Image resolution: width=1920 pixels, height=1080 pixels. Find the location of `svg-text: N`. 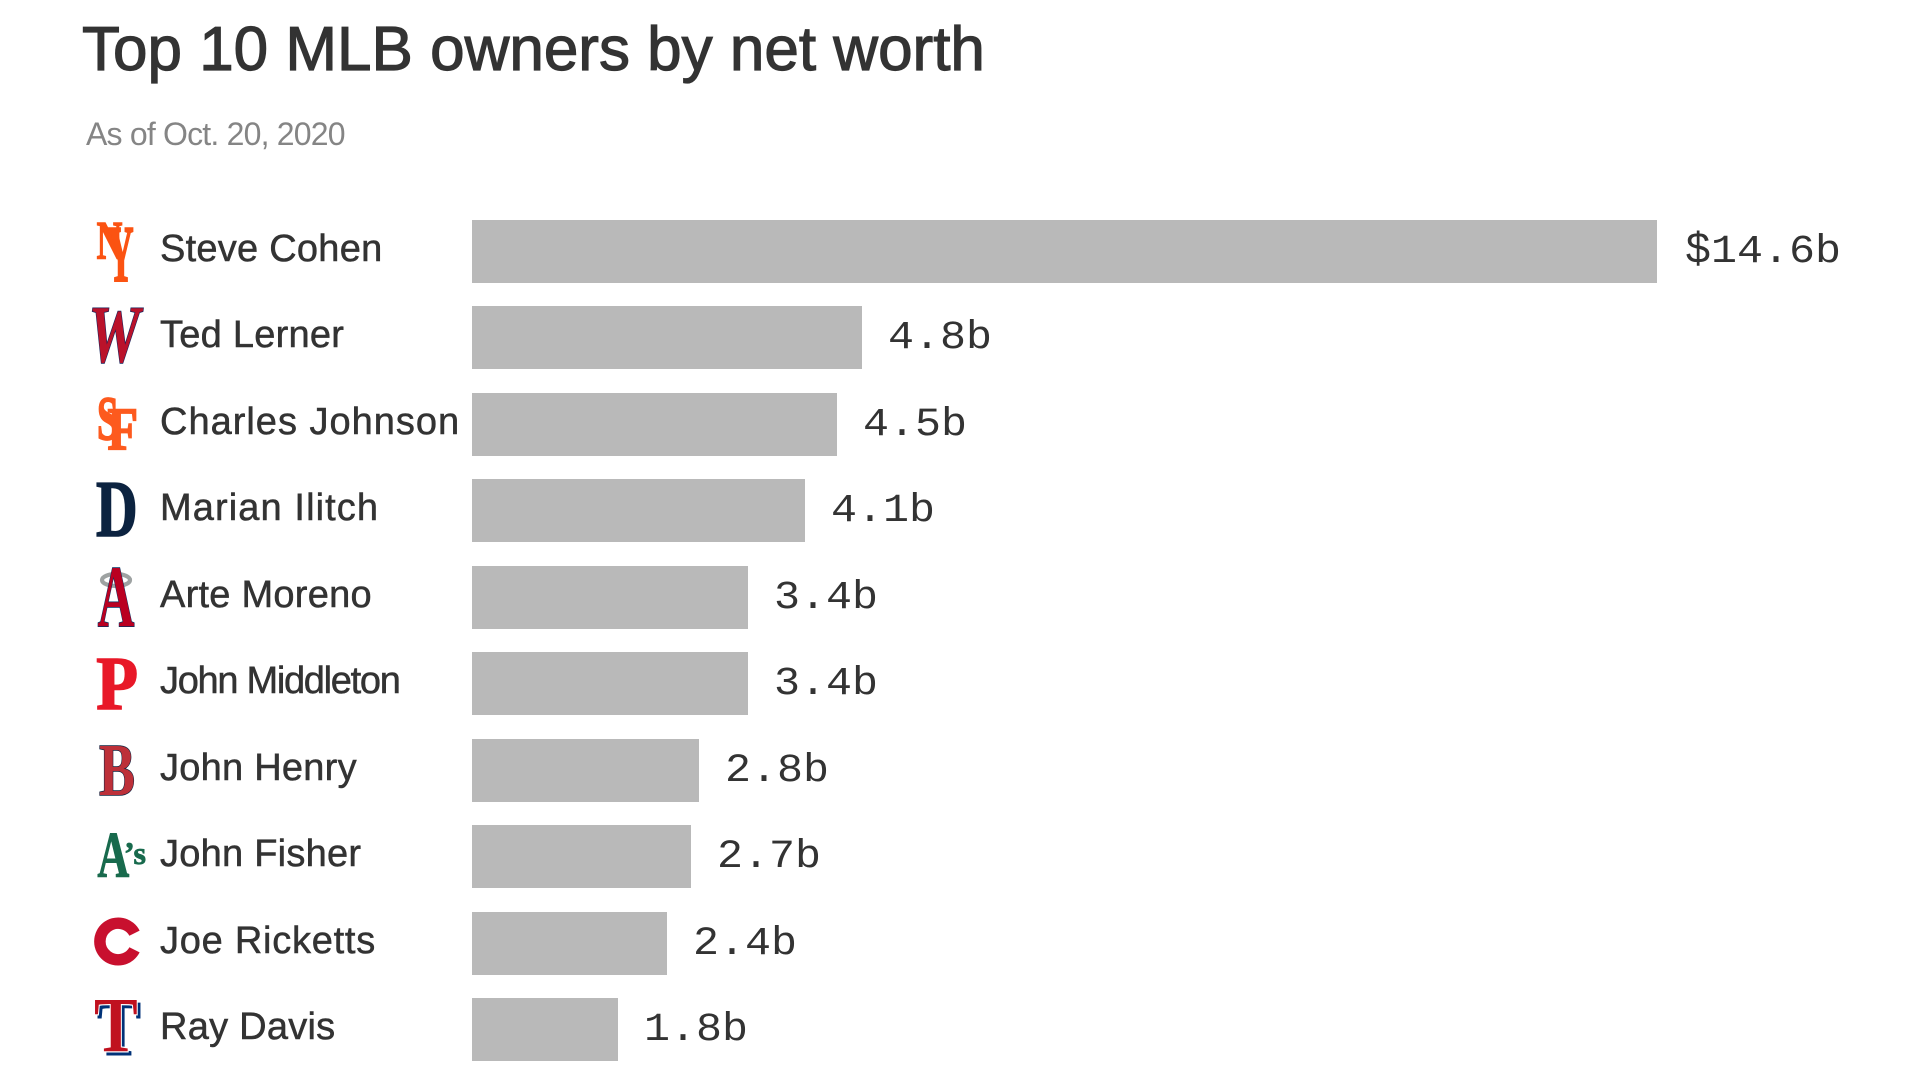

svg-text: N is located at coordinates (110, 240).